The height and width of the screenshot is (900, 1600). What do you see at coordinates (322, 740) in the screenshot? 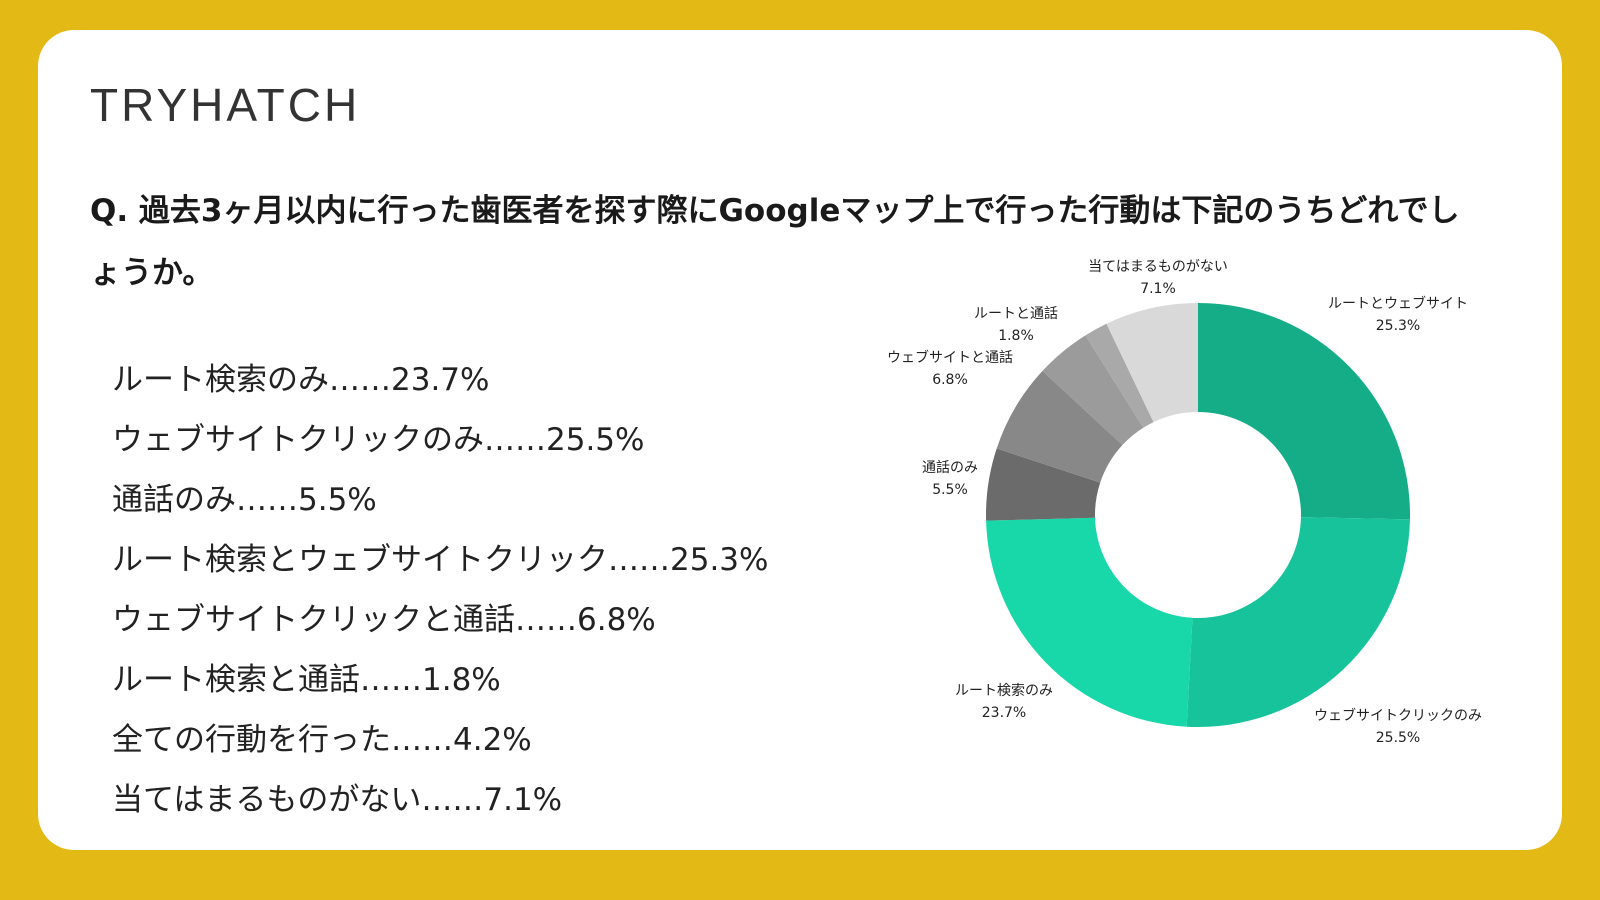
I see `list-item: 全ての行動を行った……4.2%` at bounding box center [322, 740].